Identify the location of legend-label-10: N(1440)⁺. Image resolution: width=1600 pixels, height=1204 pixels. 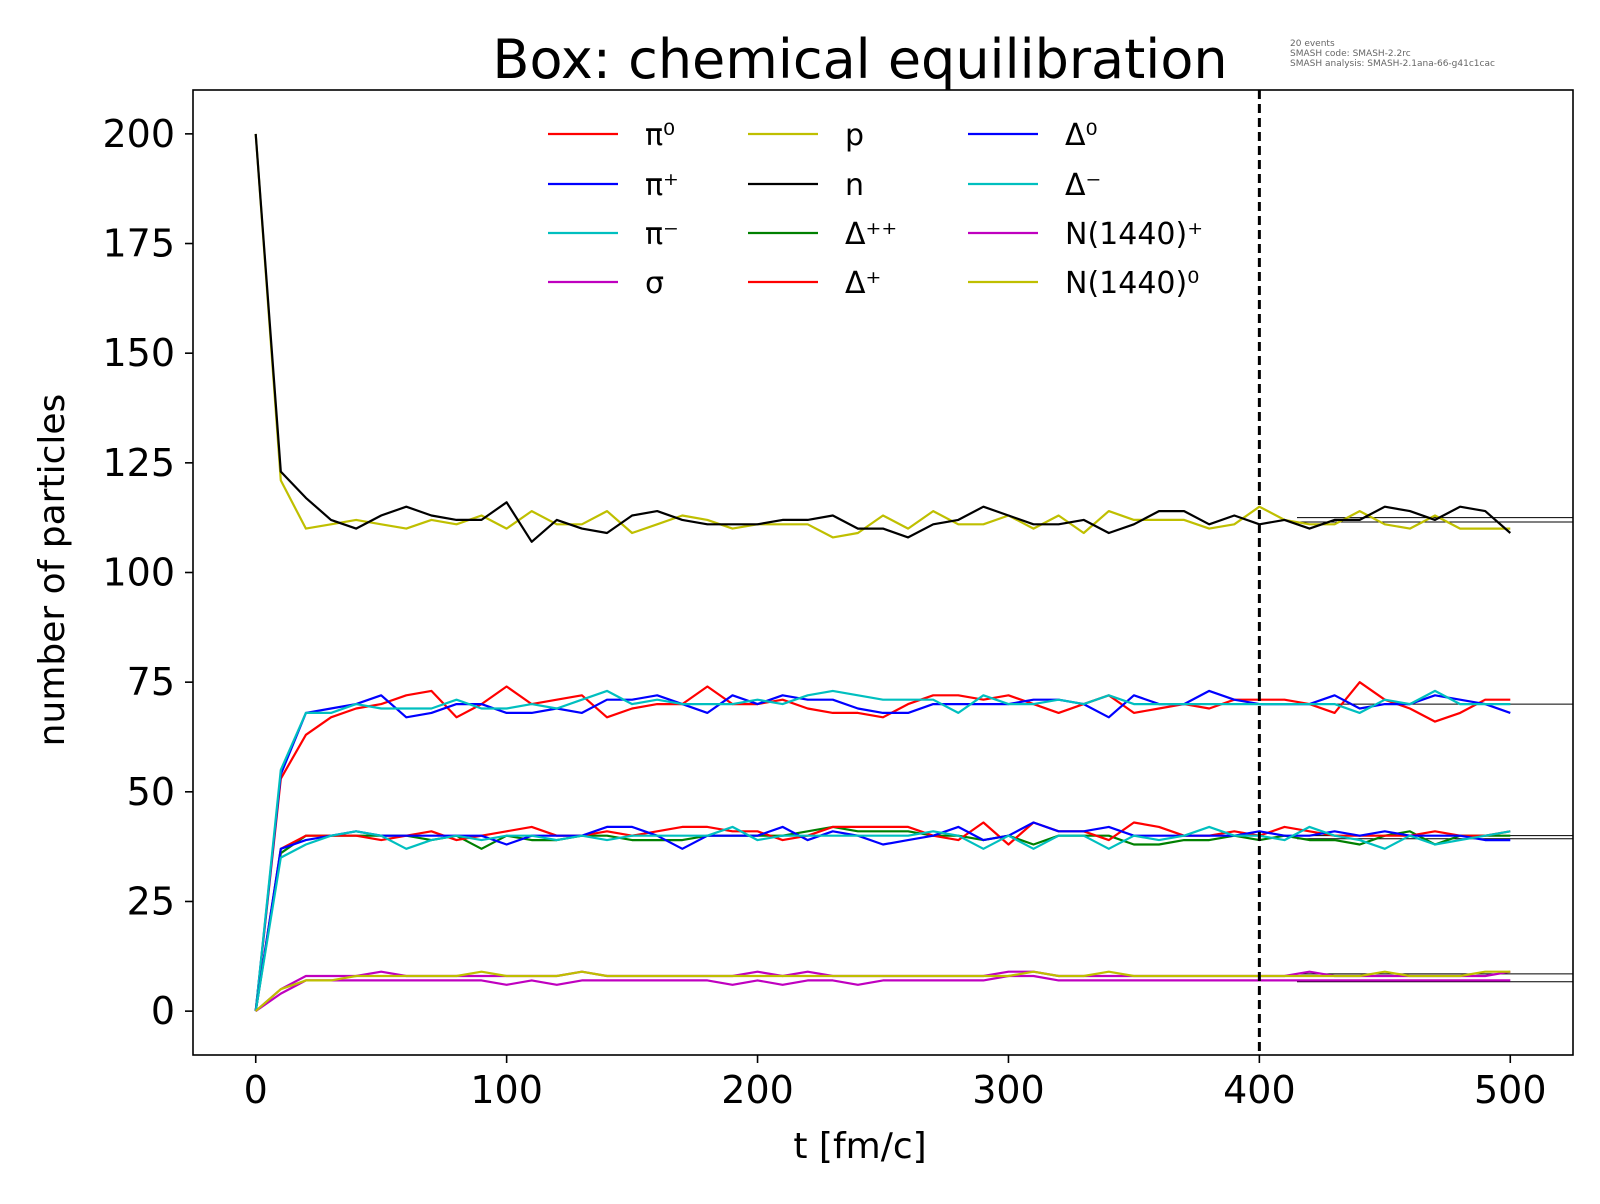
(1134, 234).